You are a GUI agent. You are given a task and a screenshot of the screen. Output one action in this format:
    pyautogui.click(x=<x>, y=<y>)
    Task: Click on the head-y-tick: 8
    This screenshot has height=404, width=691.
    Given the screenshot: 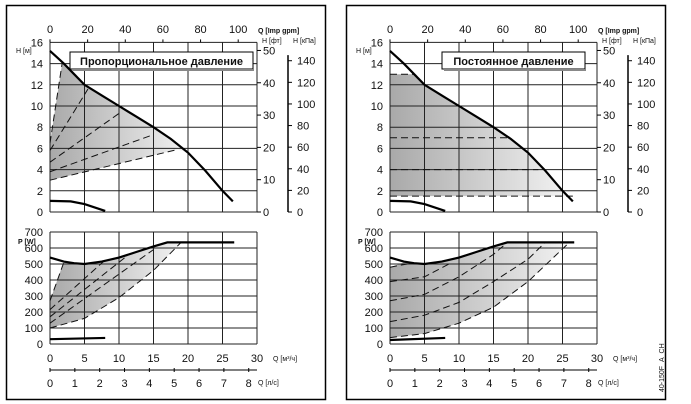 What is the action you would take?
    pyautogui.click(x=380, y=128)
    